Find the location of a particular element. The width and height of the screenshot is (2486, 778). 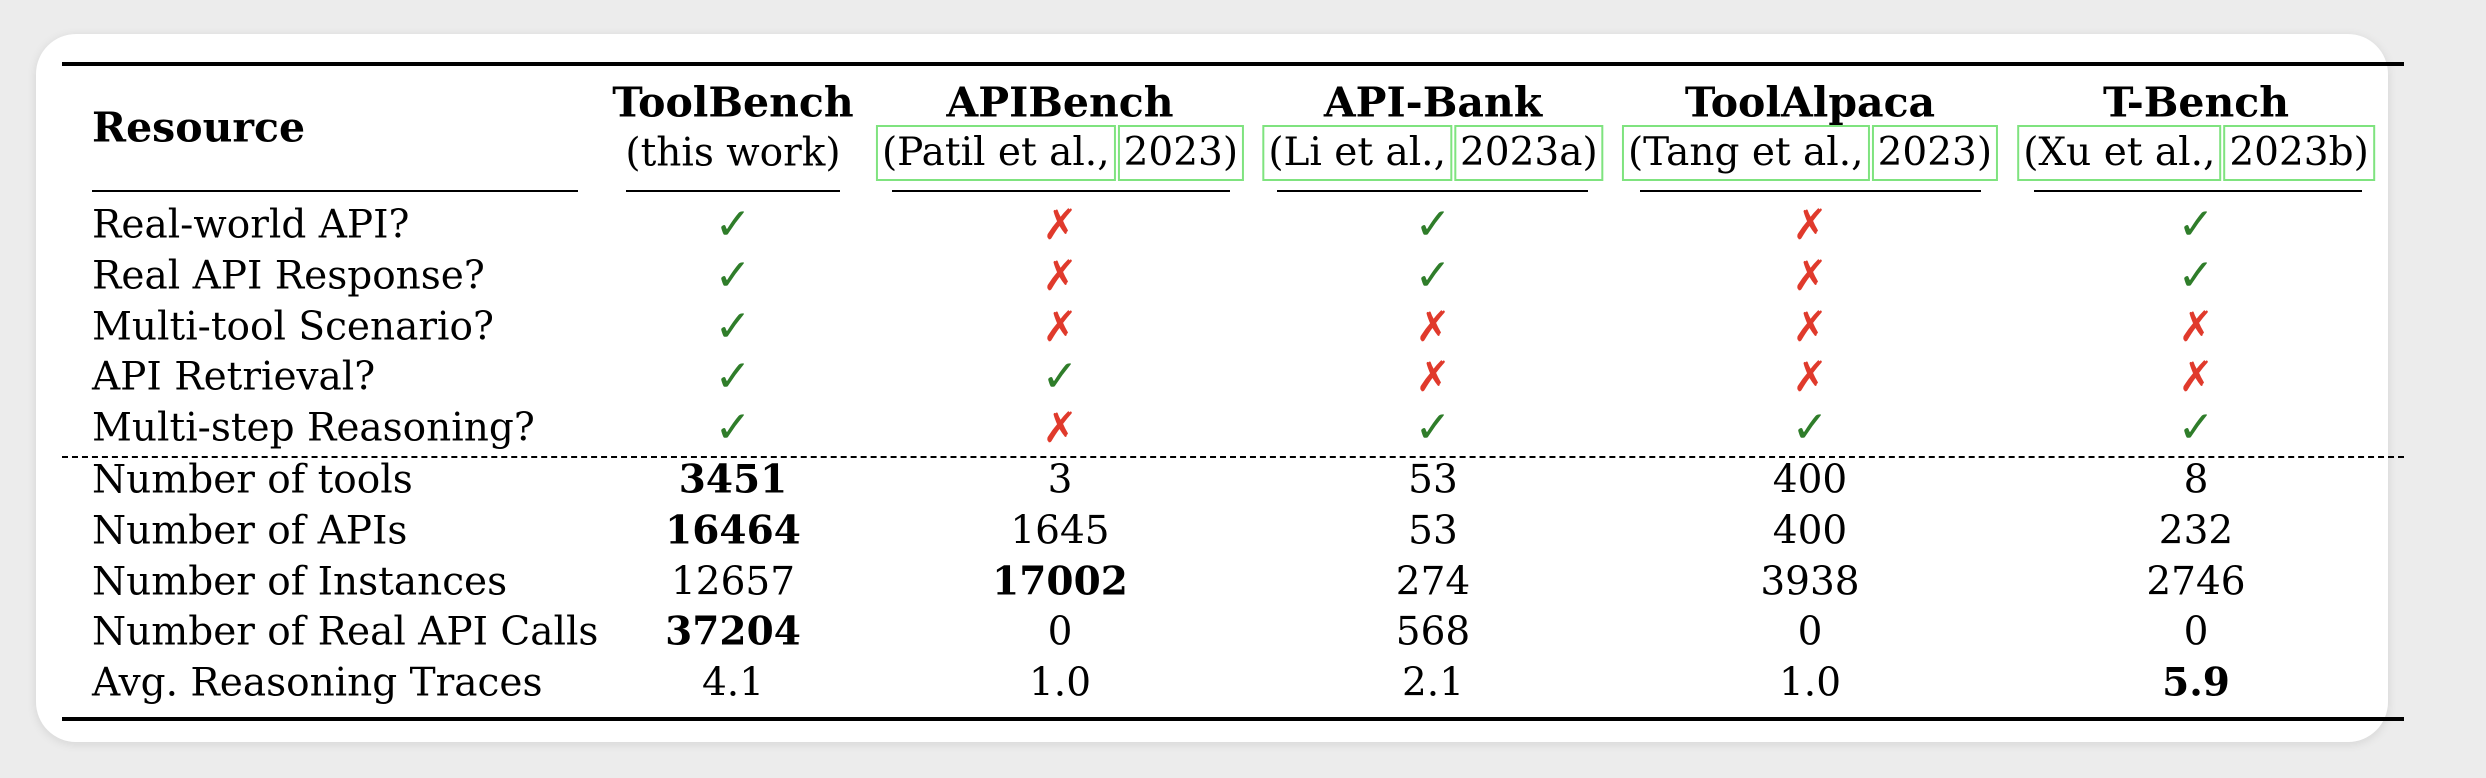

column-header-1-citation: (this work) is located at coordinates (732, 153).